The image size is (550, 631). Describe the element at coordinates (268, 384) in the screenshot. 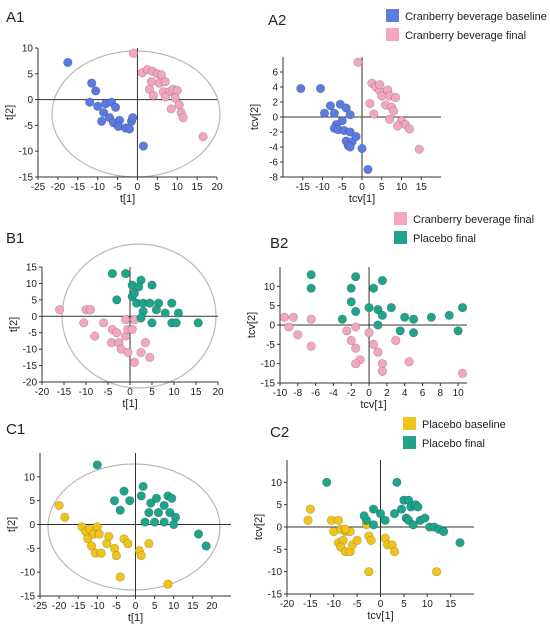

I see `y-tick-label: -15` at that location.